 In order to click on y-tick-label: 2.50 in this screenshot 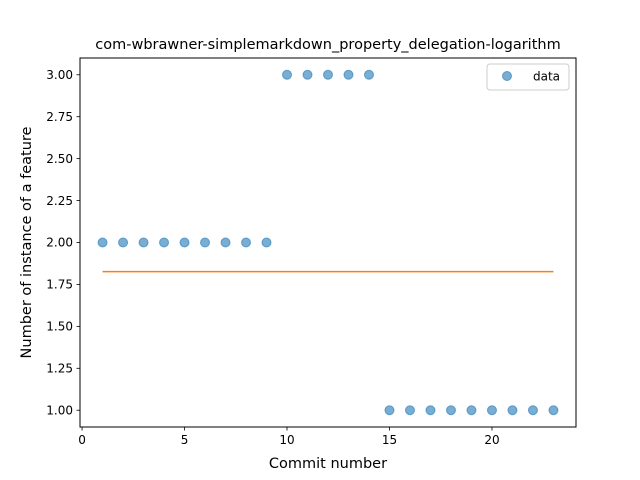, I will do `click(59, 159)`.